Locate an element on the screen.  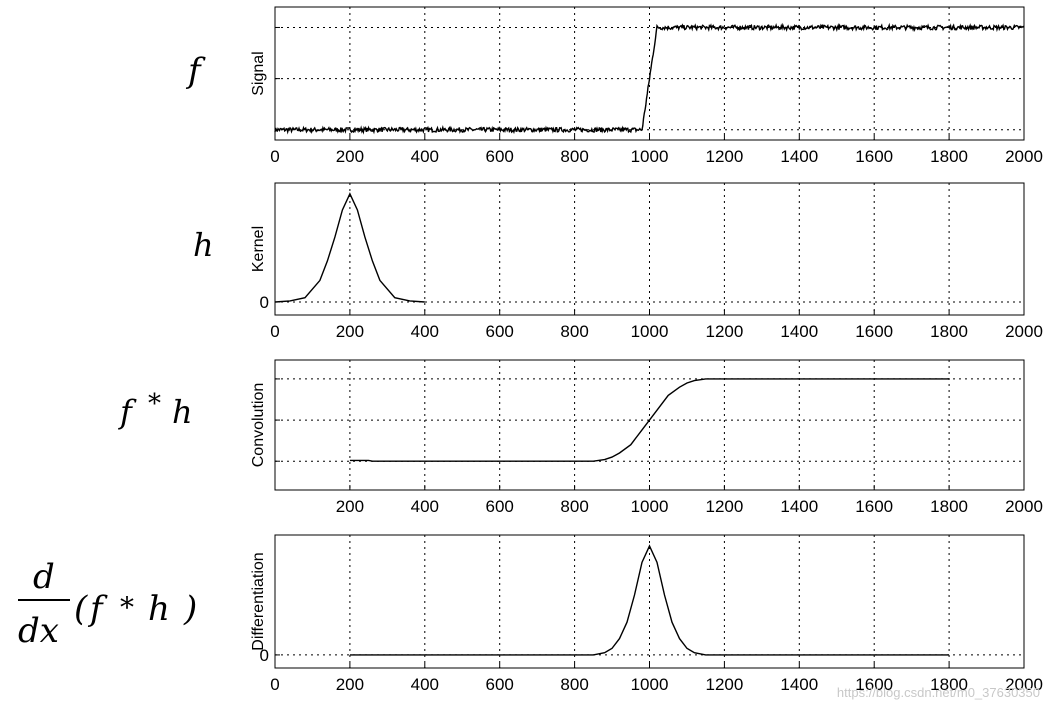
label-derivative: d dx ( f * h ) is located at coordinates (107, 604).